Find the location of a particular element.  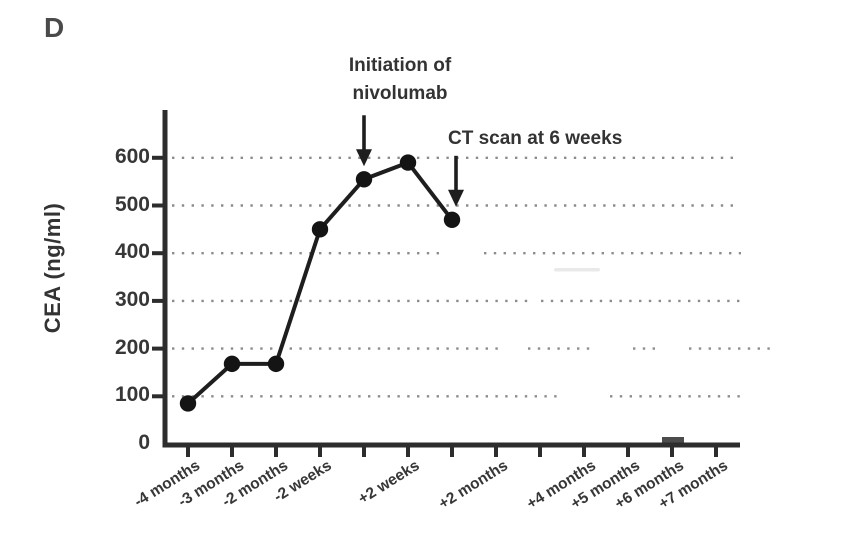

ct-scan-arrow-head is located at coordinates (456, 198).